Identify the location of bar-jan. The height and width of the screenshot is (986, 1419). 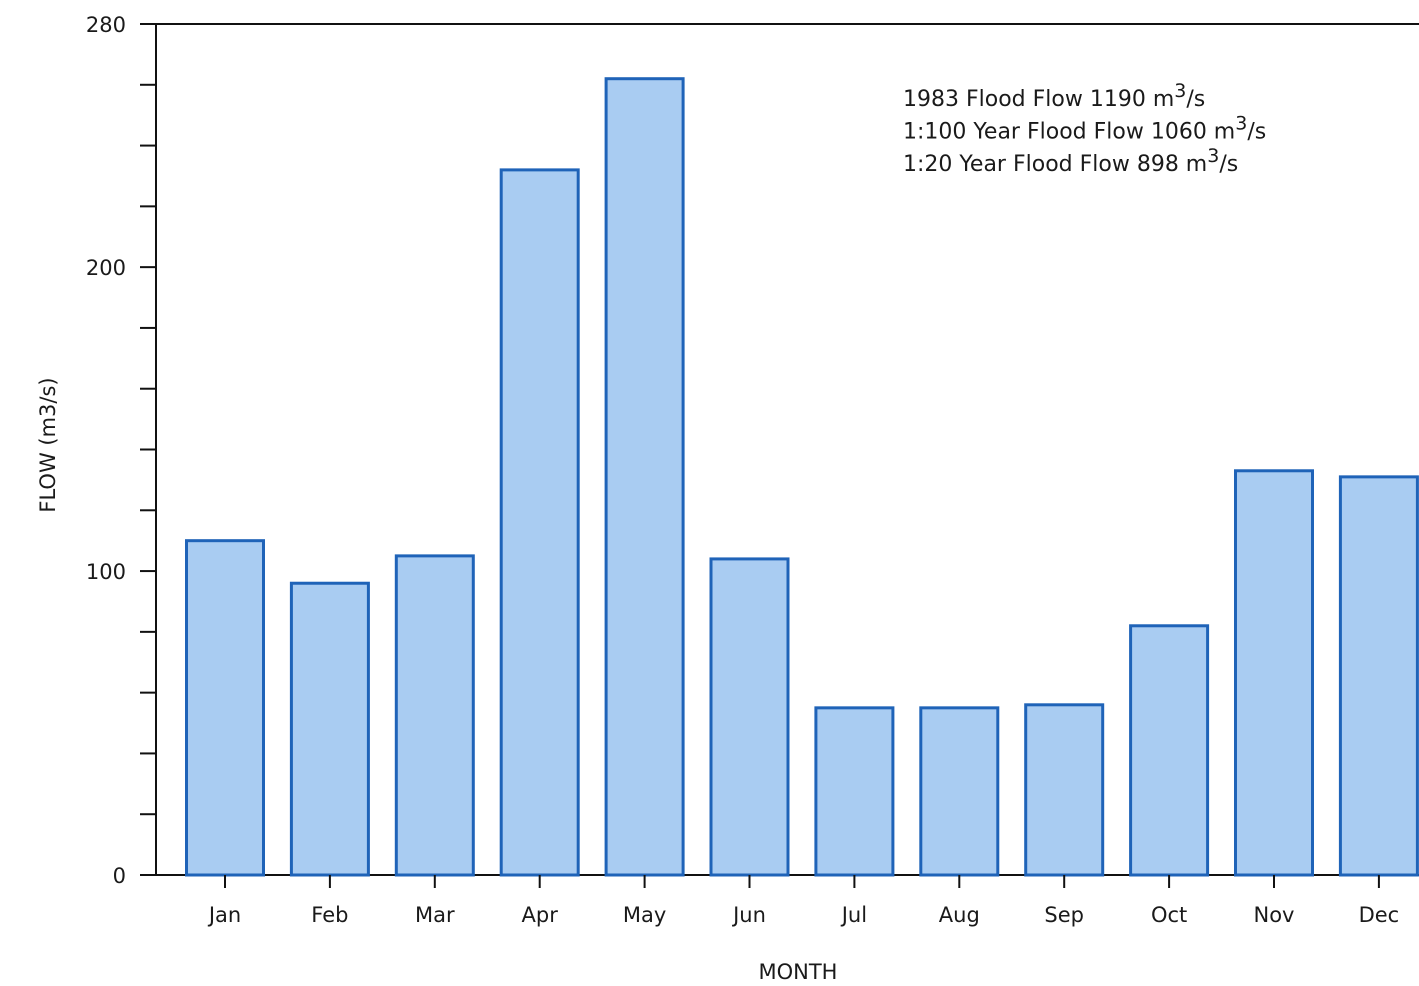
(225, 708).